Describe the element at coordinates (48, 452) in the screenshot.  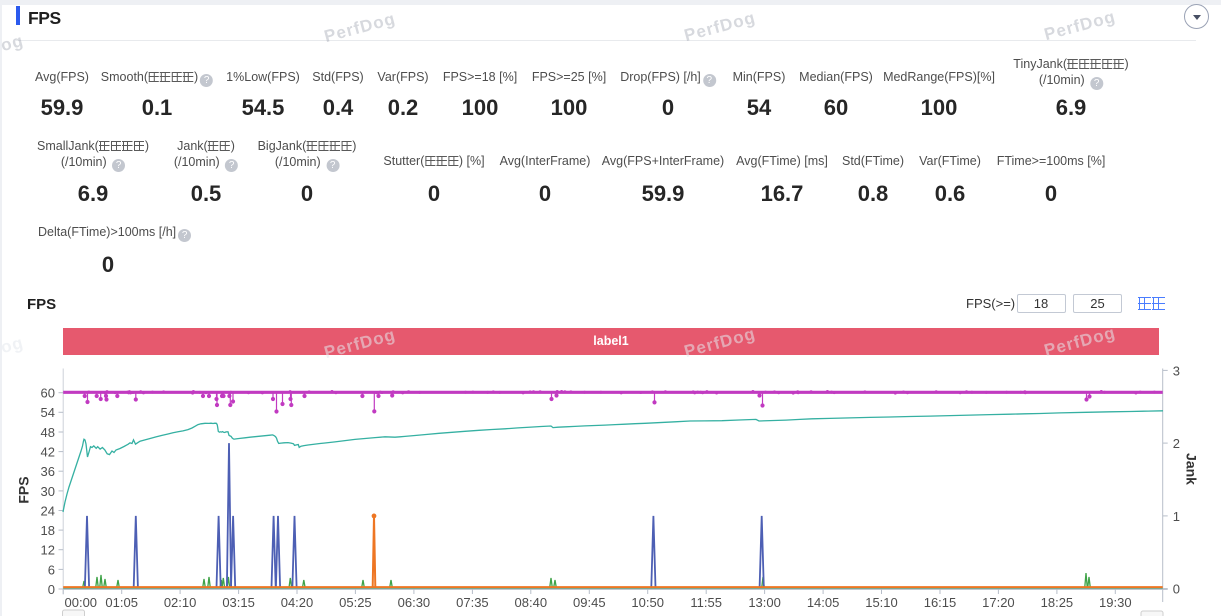
I see `svg-text: 42` at that location.